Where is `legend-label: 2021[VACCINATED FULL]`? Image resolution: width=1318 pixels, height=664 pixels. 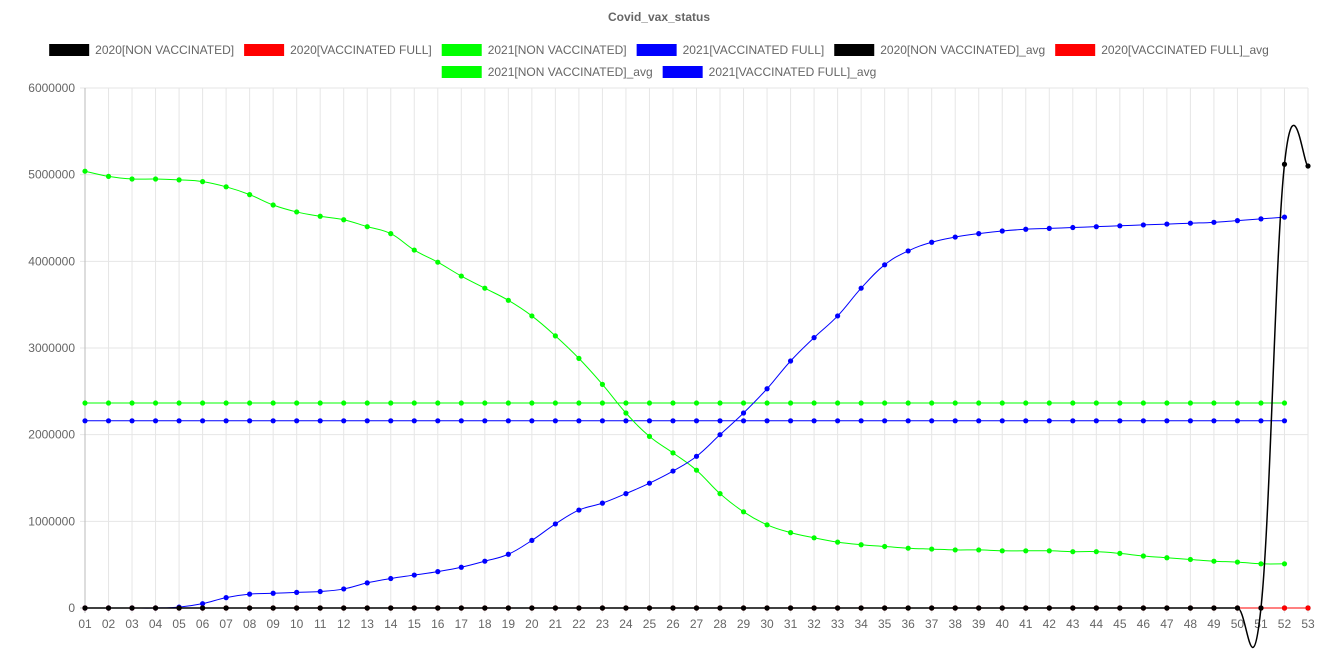
legend-label: 2021[VACCINATED FULL] is located at coordinates (754, 50).